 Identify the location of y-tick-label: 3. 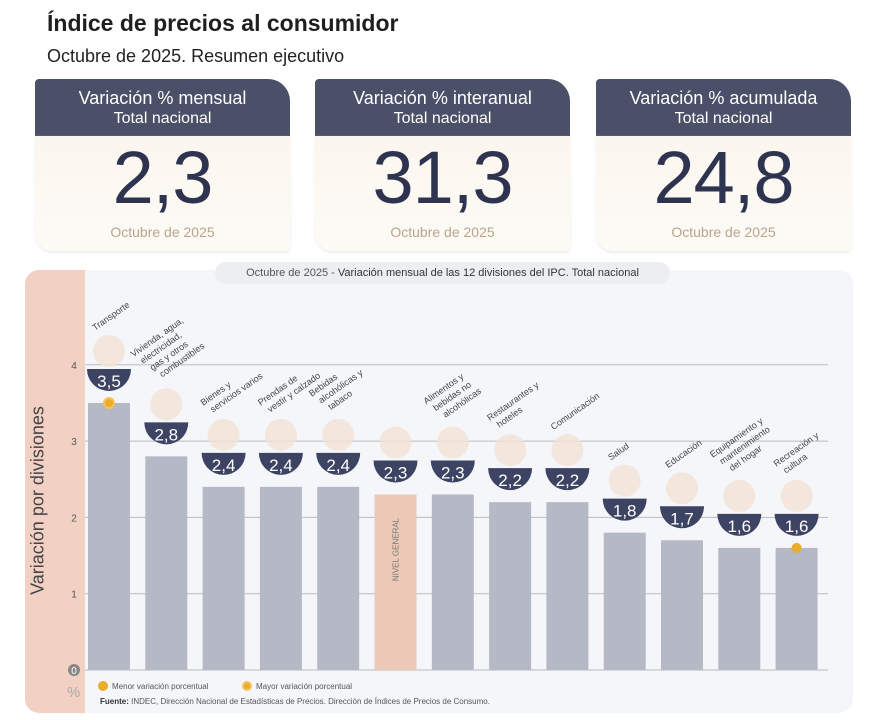
(74, 442).